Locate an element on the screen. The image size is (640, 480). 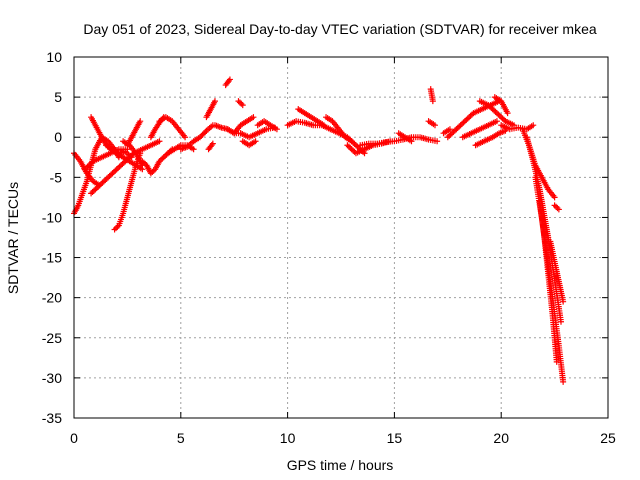
series-s6 is located at coordinates (119, 151).